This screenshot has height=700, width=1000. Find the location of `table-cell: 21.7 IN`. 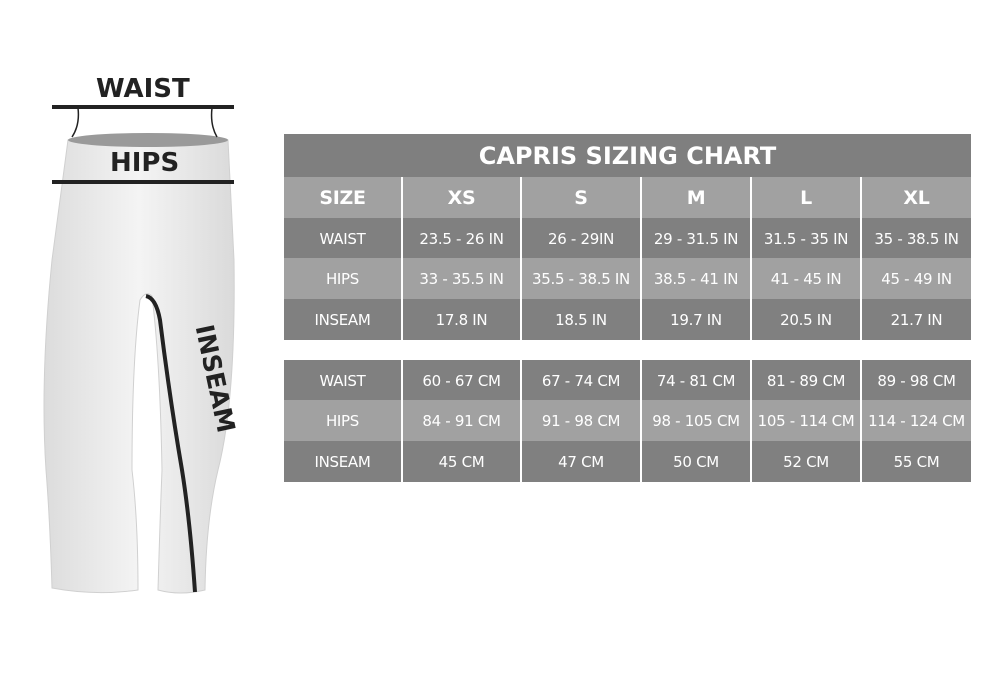

table-cell: 21.7 IN is located at coordinates (915, 319).